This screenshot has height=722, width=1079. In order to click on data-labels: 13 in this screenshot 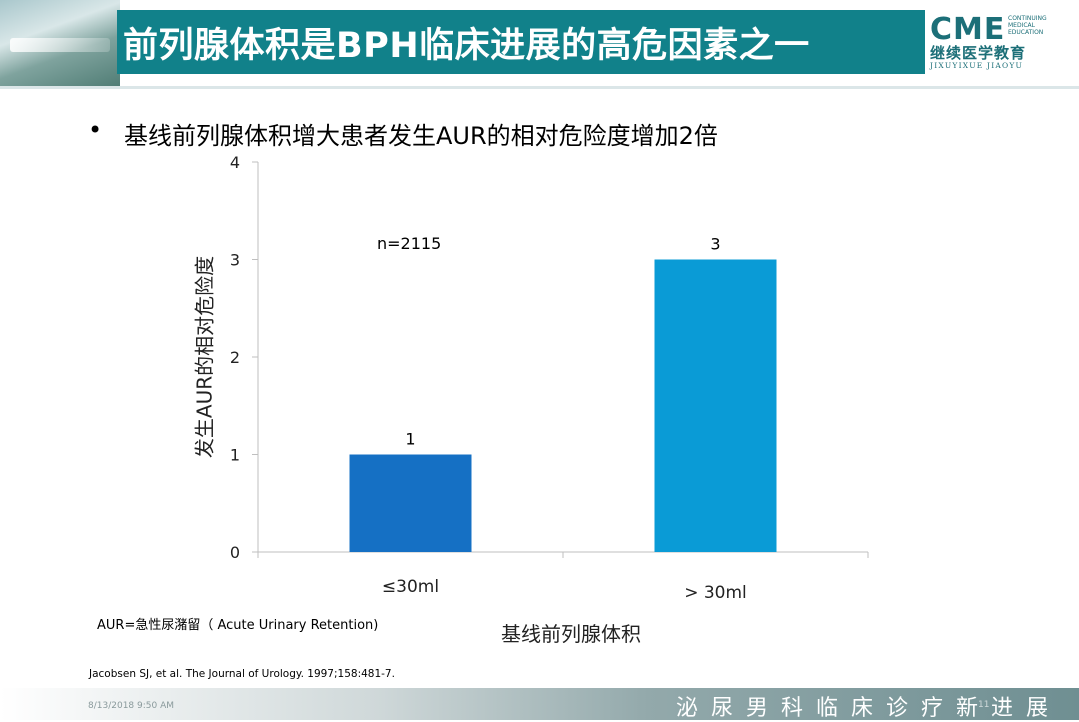, I will do `click(562, 342)`.